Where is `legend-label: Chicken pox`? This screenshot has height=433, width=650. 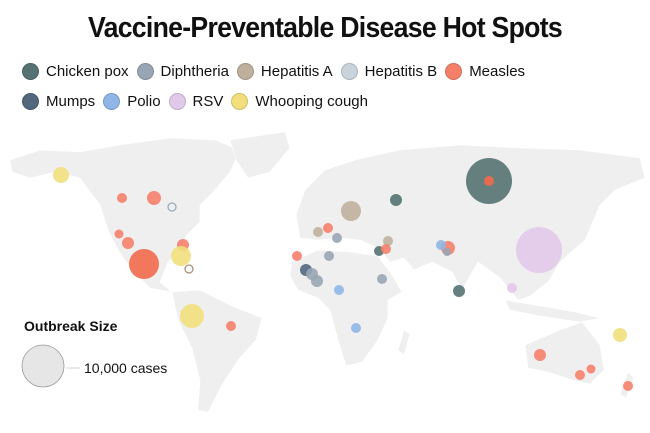
legend-label: Chicken pox is located at coordinates (87, 71).